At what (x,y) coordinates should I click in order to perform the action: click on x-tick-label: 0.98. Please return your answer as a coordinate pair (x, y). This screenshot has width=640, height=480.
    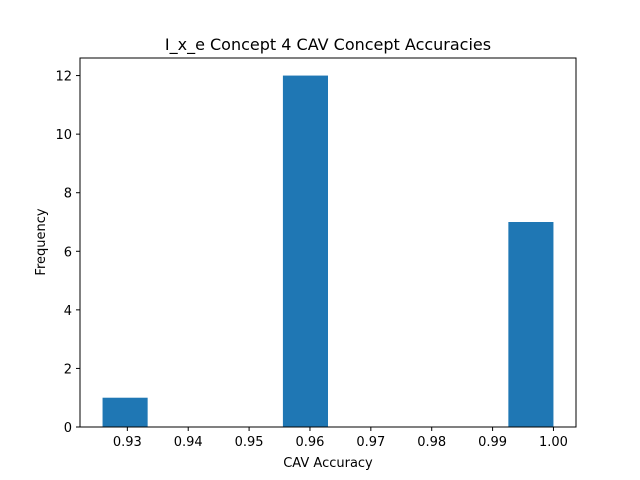
    Looking at the image, I should click on (431, 442).